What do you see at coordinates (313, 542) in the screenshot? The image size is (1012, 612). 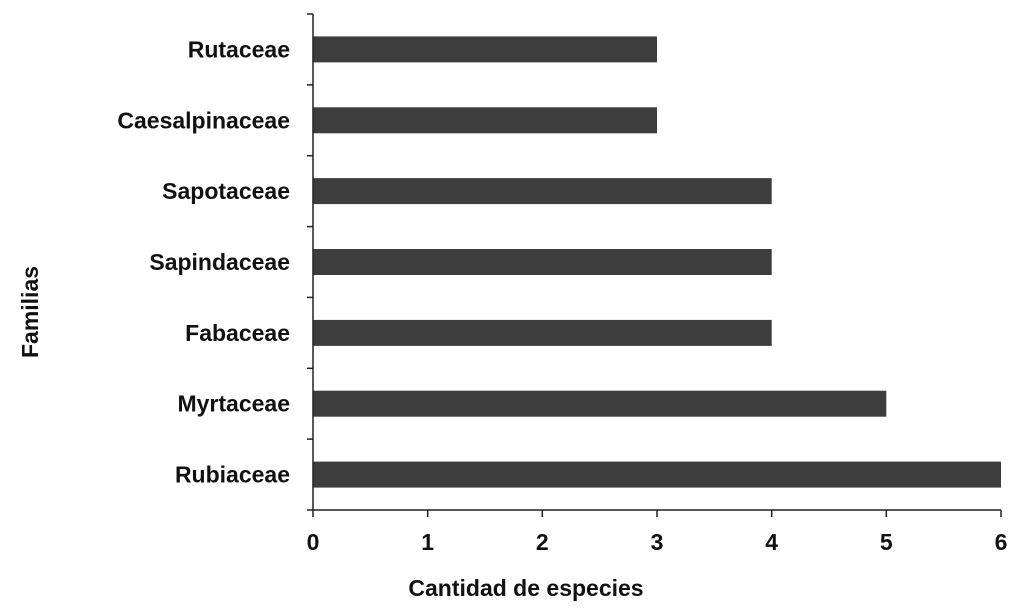 I see `x-tick-label: 0` at bounding box center [313, 542].